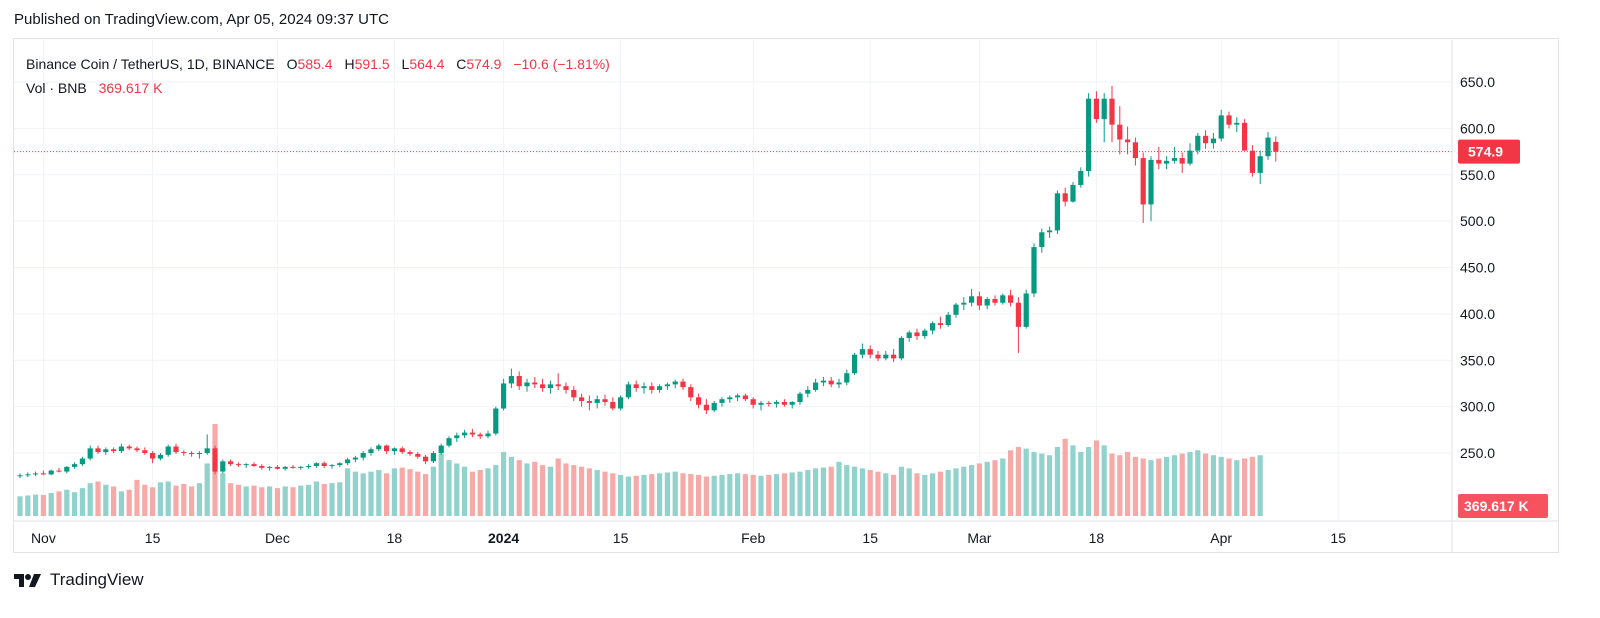 This screenshot has height=618, width=1600. Describe the element at coordinates (56, 88) in the screenshot. I see `volume-label: Vol · BNB` at that location.